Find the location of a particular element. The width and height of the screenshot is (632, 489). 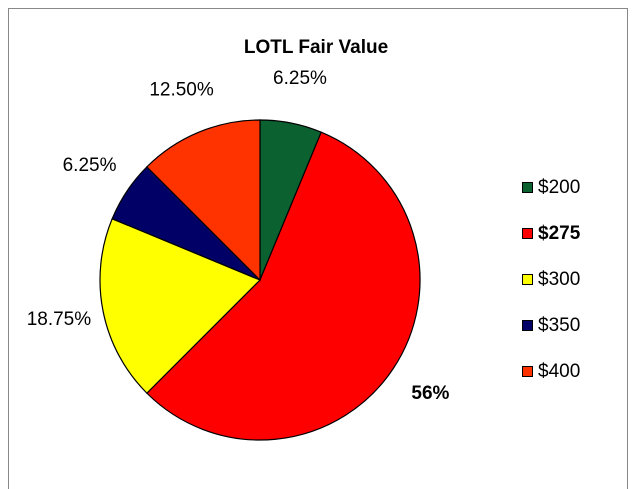

data-label: 18.75% is located at coordinates (59, 319).